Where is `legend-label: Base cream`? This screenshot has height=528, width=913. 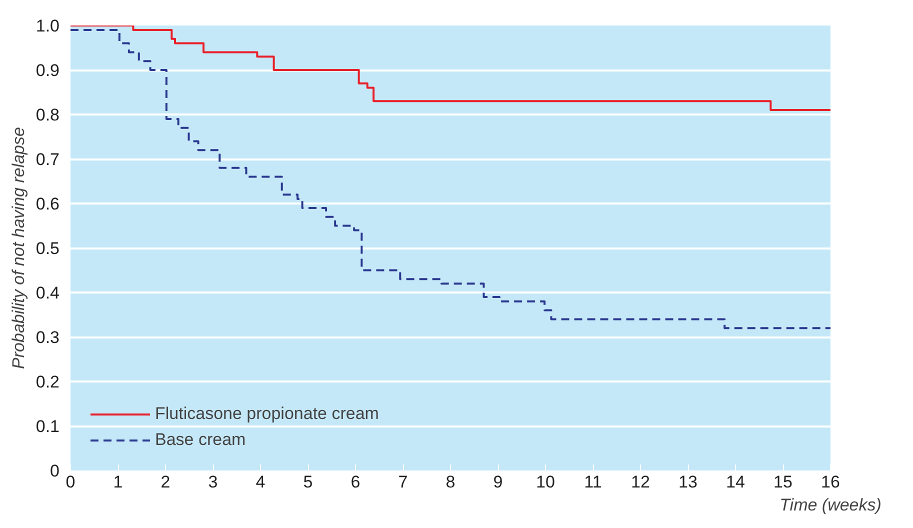
legend-label: Base cream is located at coordinates (200, 440).